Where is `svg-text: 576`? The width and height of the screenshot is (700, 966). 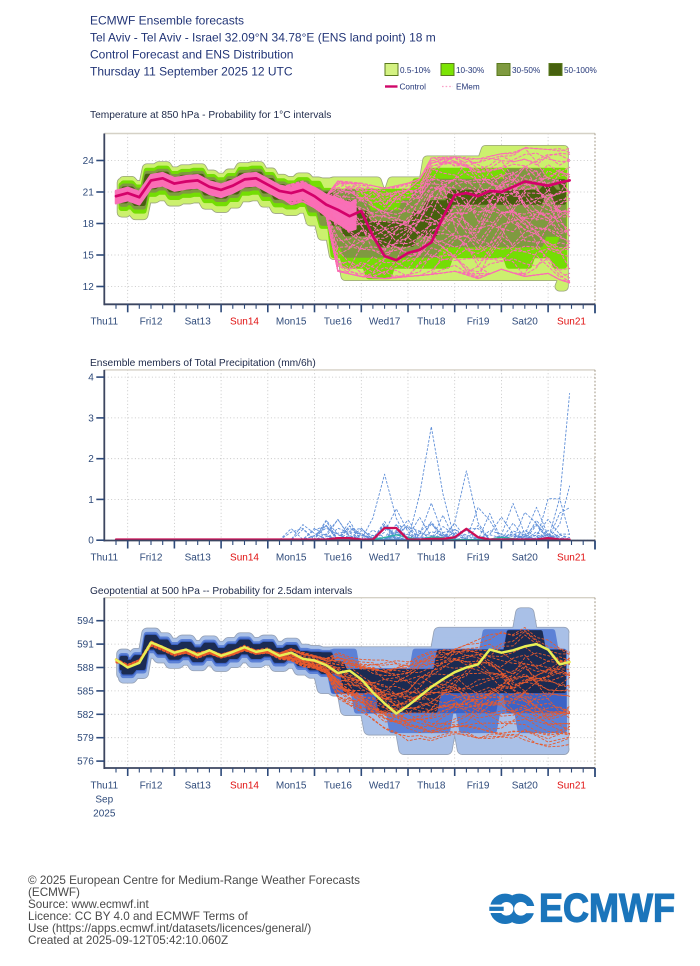
svg-text: 576 is located at coordinates (85, 762).